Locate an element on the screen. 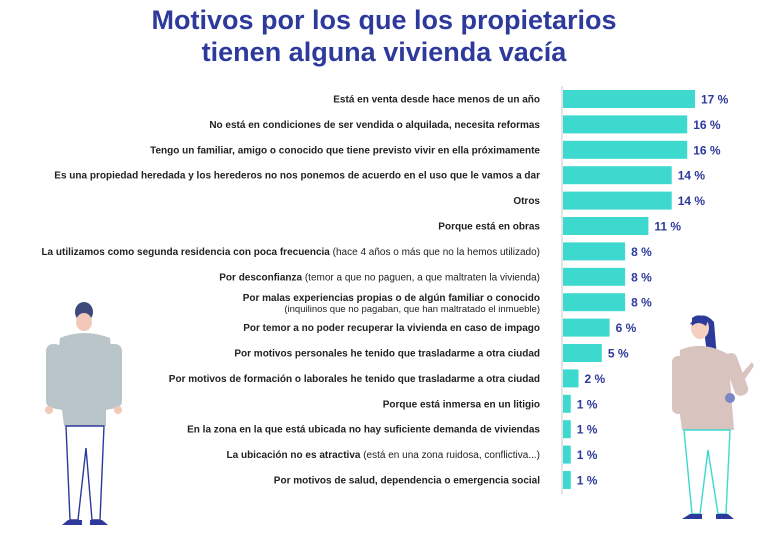 The height and width of the screenshot is (546, 768). category-label-1: Está en venta desde hace menos de un año is located at coordinates (436, 100).